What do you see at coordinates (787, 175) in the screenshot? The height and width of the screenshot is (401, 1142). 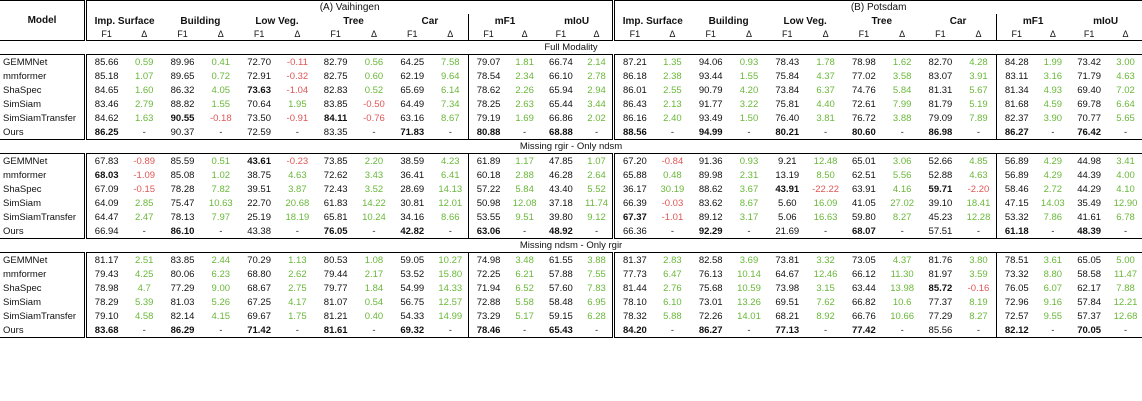 I see `f1-value: 13.19` at bounding box center [787, 175].